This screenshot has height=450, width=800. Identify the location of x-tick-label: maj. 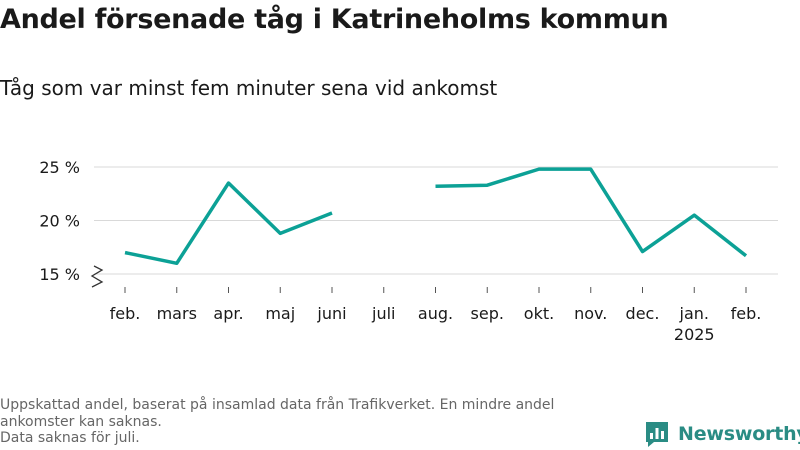
(280, 313).